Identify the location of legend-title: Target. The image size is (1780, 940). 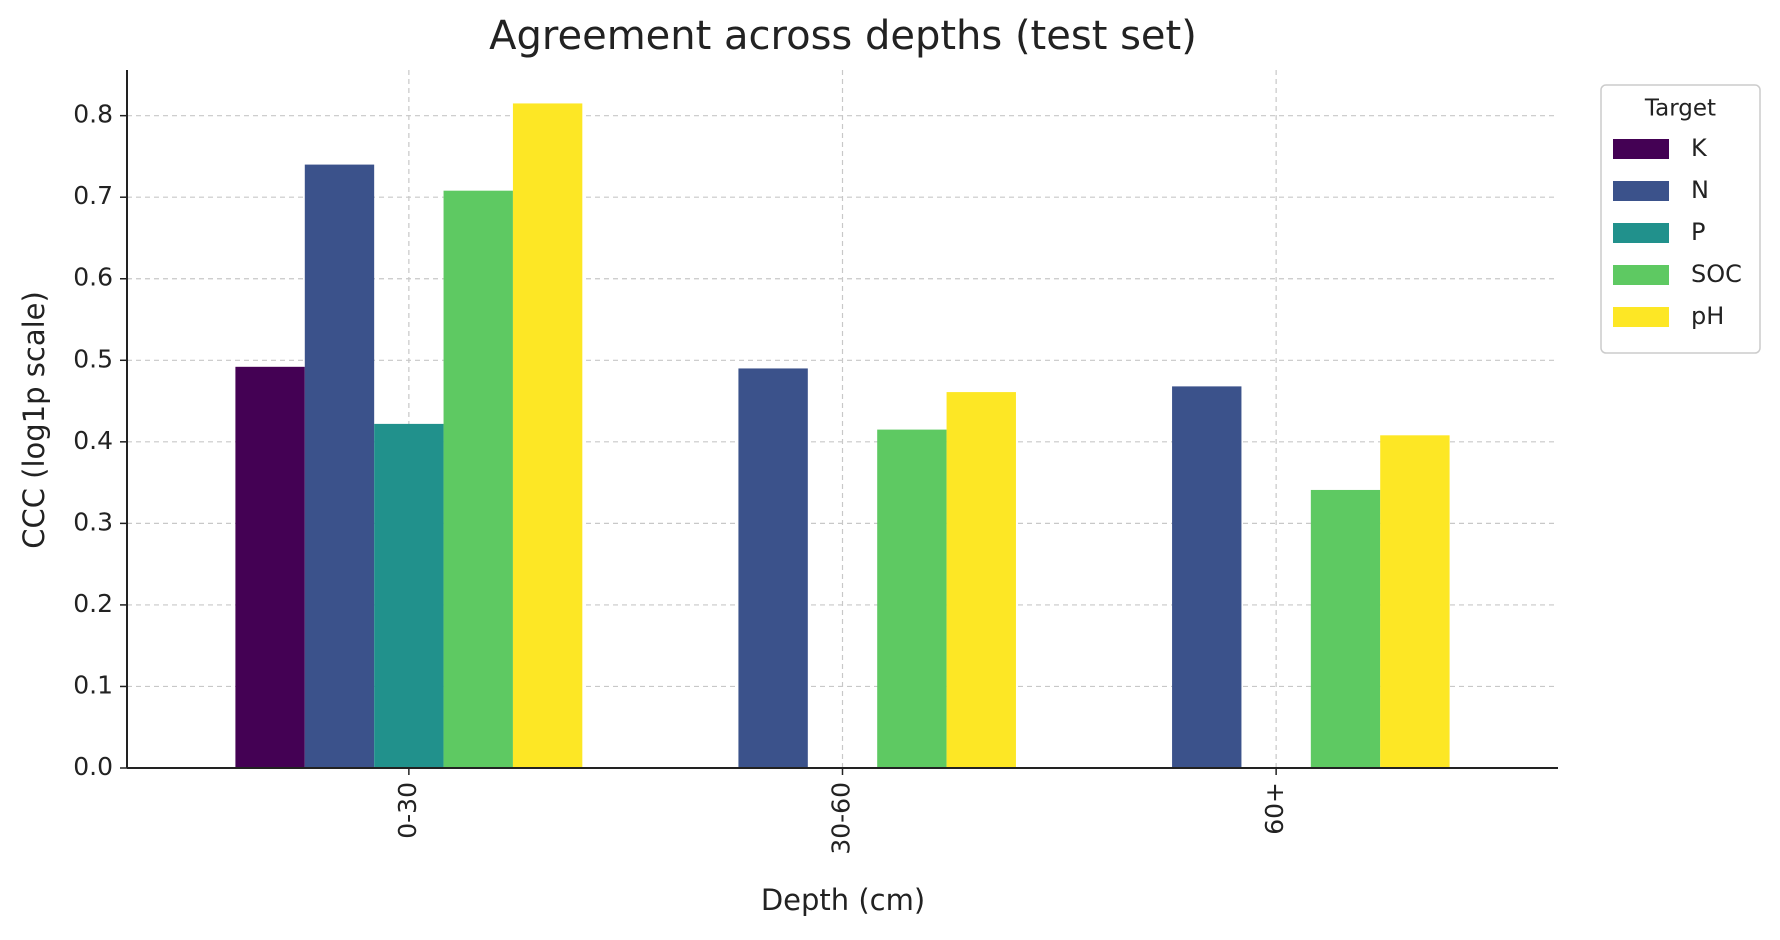
(1680, 109).